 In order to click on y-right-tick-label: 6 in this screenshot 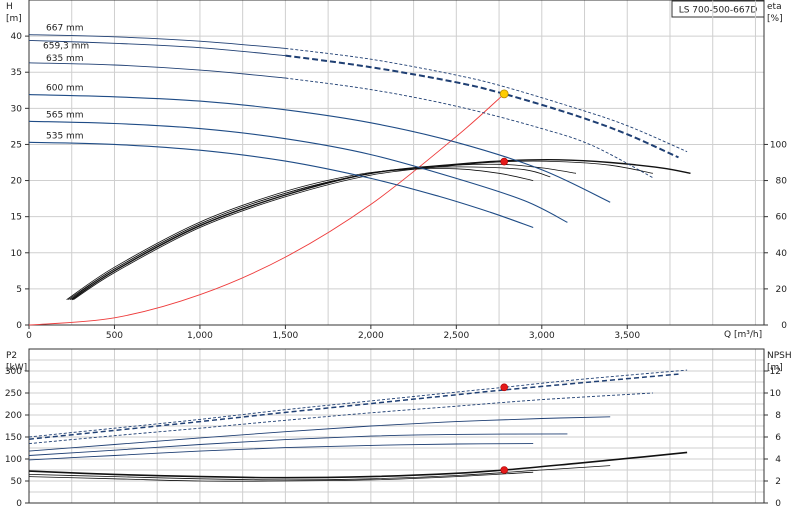, I will do `click(778, 438)`.